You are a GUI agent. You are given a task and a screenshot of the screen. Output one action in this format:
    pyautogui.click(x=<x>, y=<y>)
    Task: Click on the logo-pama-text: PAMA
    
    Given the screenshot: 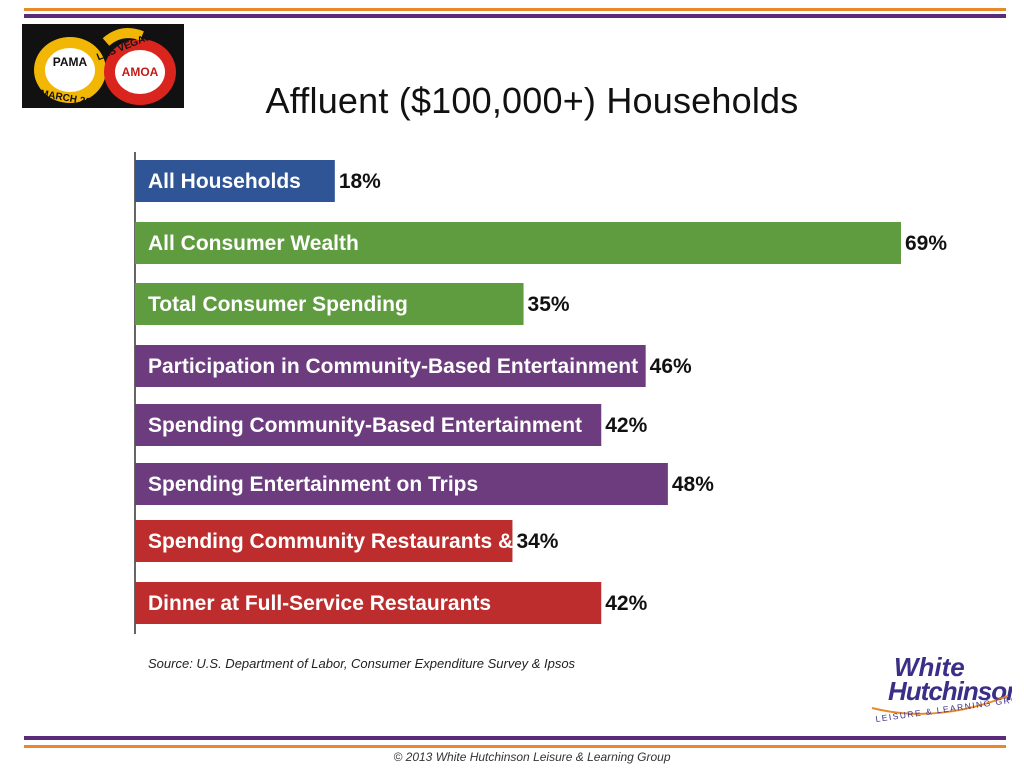 What is the action you would take?
    pyautogui.click(x=70, y=62)
    